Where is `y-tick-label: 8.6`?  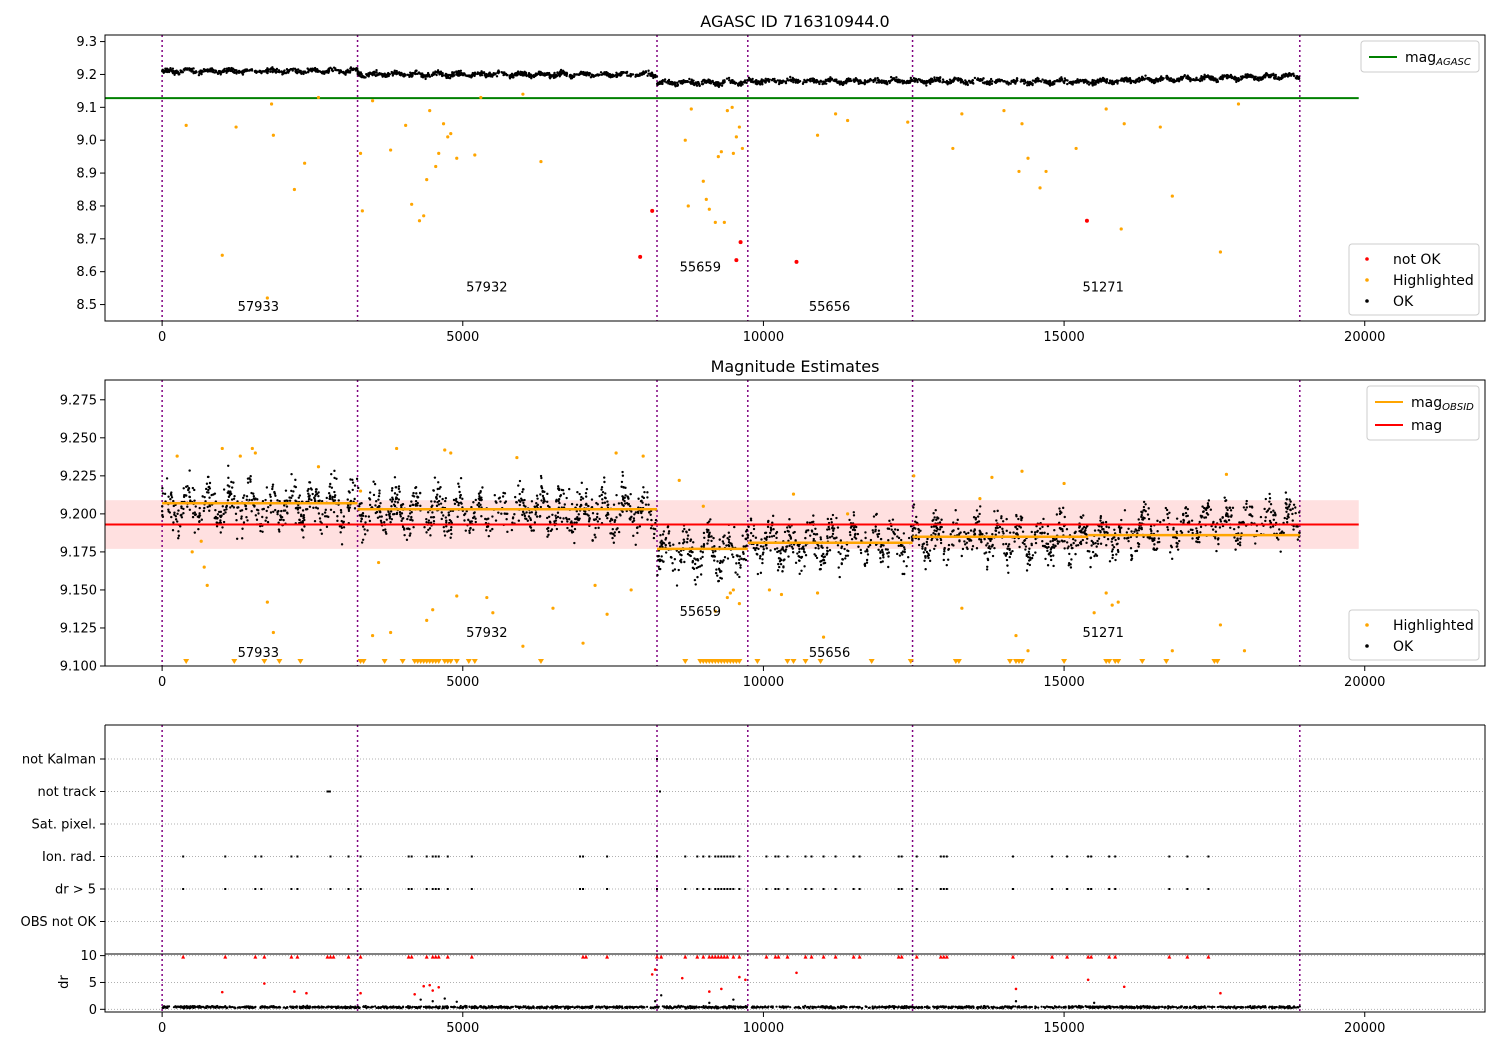
y-tick-label: 8.6 is located at coordinates (86, 272).